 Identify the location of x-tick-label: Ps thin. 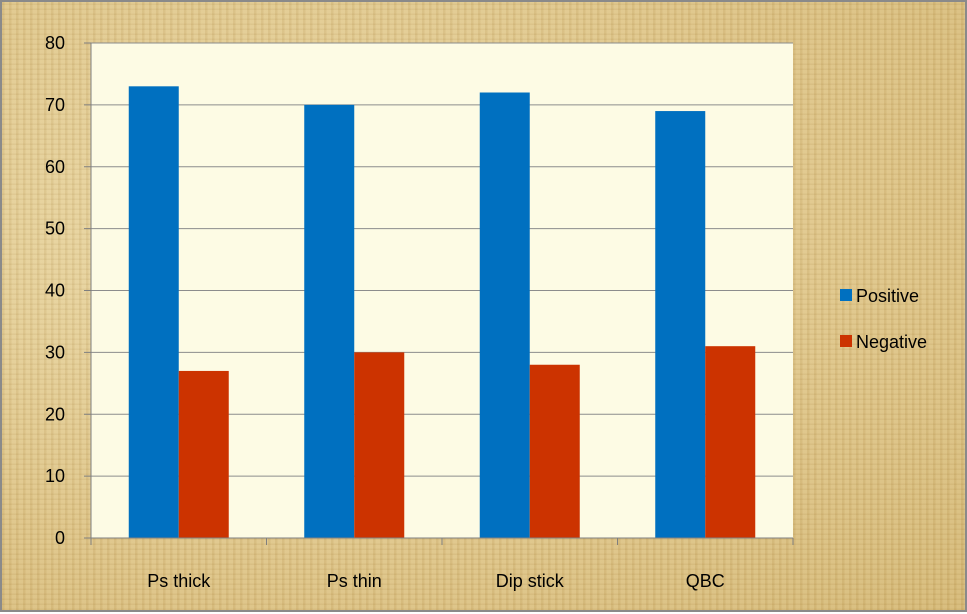
(354, 581).